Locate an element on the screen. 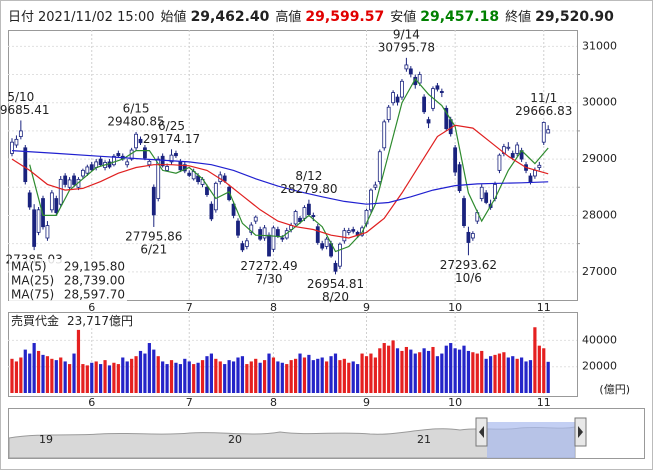 Image resolution: width=653 pixels, height=470 pixels. x-tick-label: 10 is located at coordinates (455, 307).